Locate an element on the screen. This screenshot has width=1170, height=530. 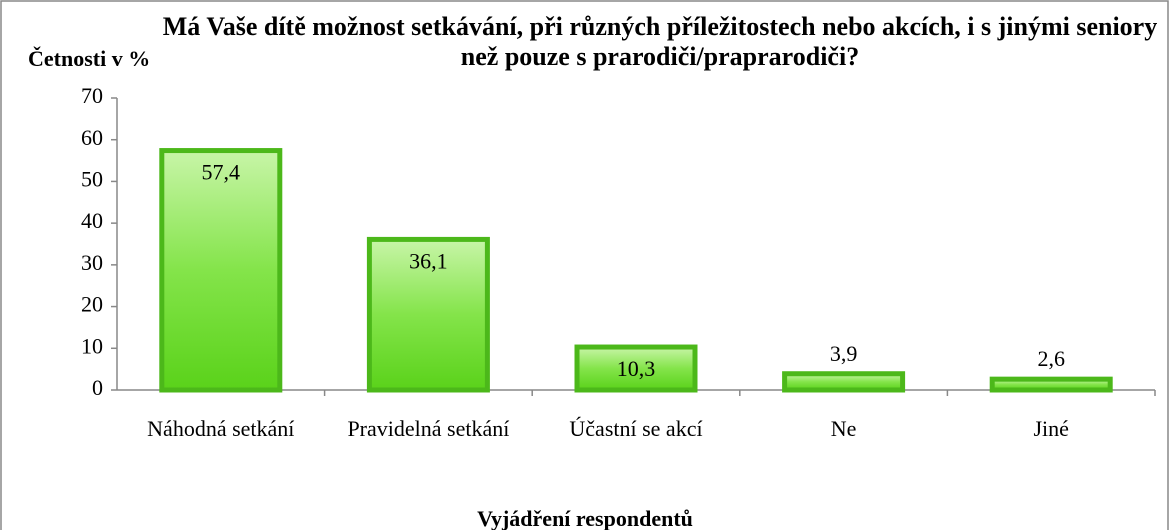
x-axis-label: Vyjádření respondentů is located at coordinates (585, 518).